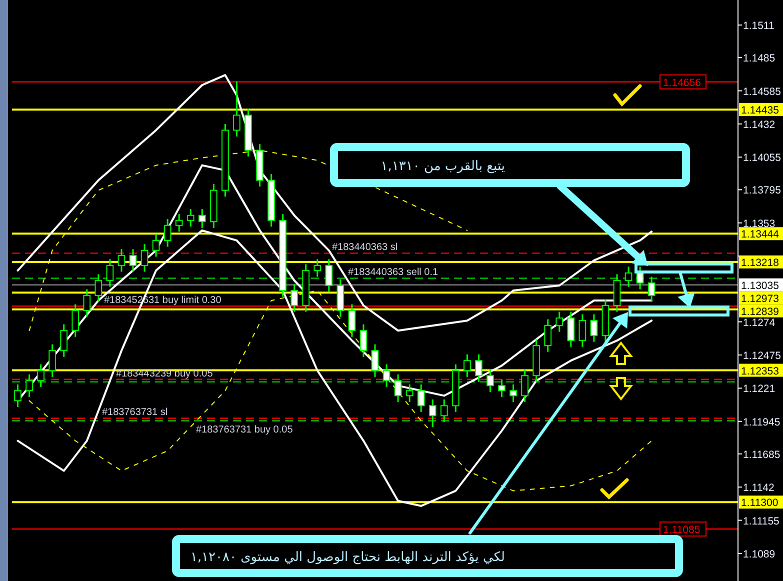 This screenshot has width=783, height=581. I want to click on ref-line-label: 1.14435, so click(760, 110).